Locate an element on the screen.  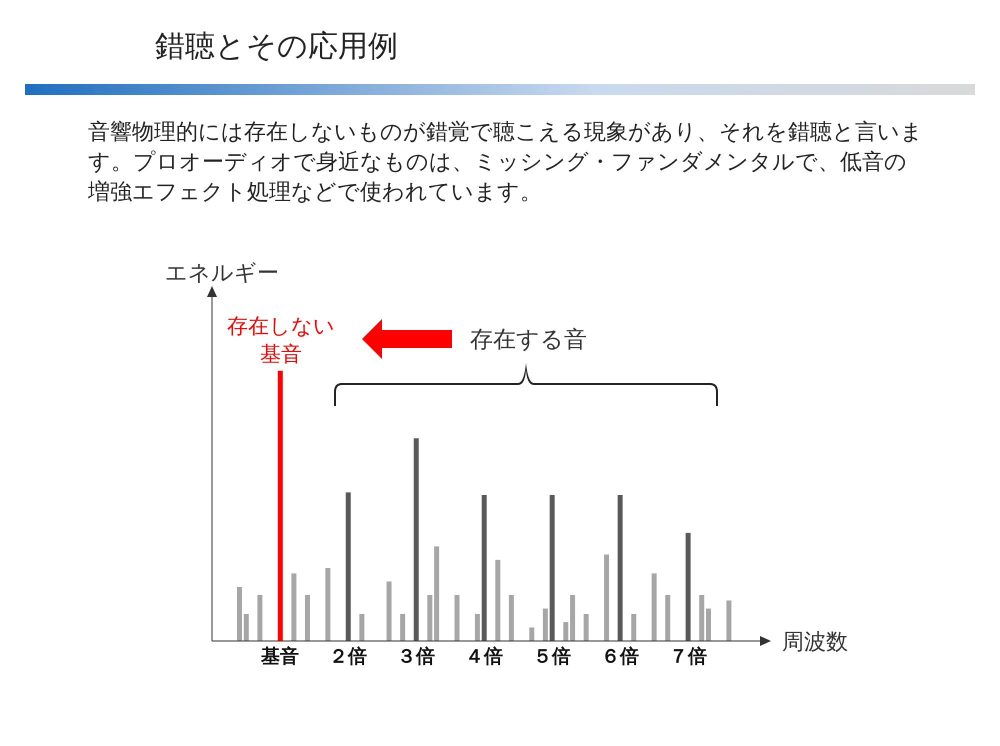
text: 存在する音 is located at coordinates (528, 340).